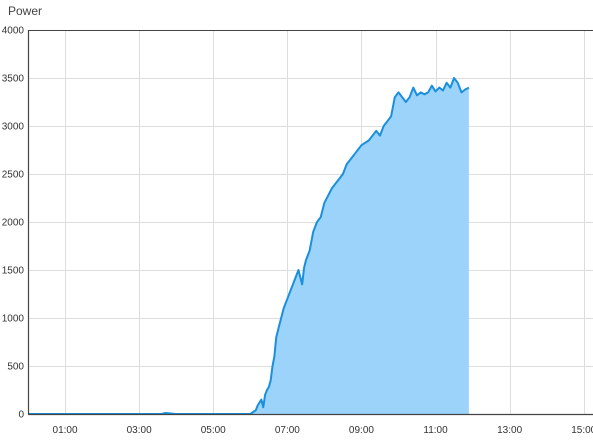 The height and width of the screenshot is (440, 593). Describe the element at coordinates (65, 430) in the screenshot. I see `x-tick-label: 01:00` at that location.